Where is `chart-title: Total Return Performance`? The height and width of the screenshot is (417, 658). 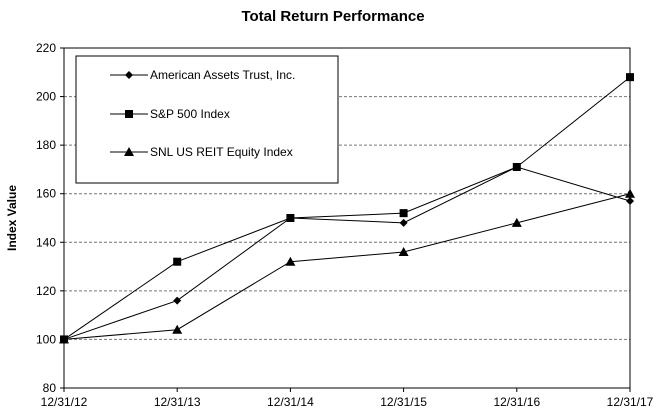 chart-title: Total Return Performance is located at coordinates (332, 16).